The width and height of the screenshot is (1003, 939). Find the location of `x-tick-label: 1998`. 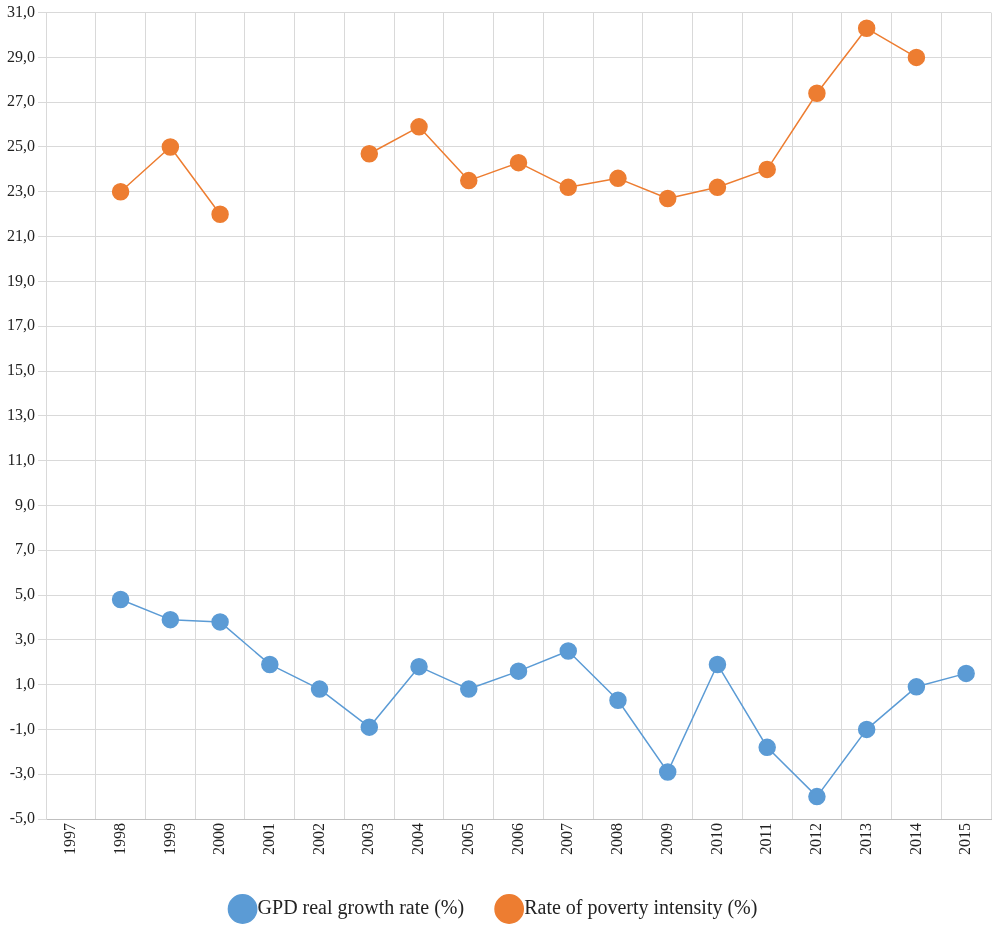

x-tick-label: 1998 is located at coordinates (119, 839).